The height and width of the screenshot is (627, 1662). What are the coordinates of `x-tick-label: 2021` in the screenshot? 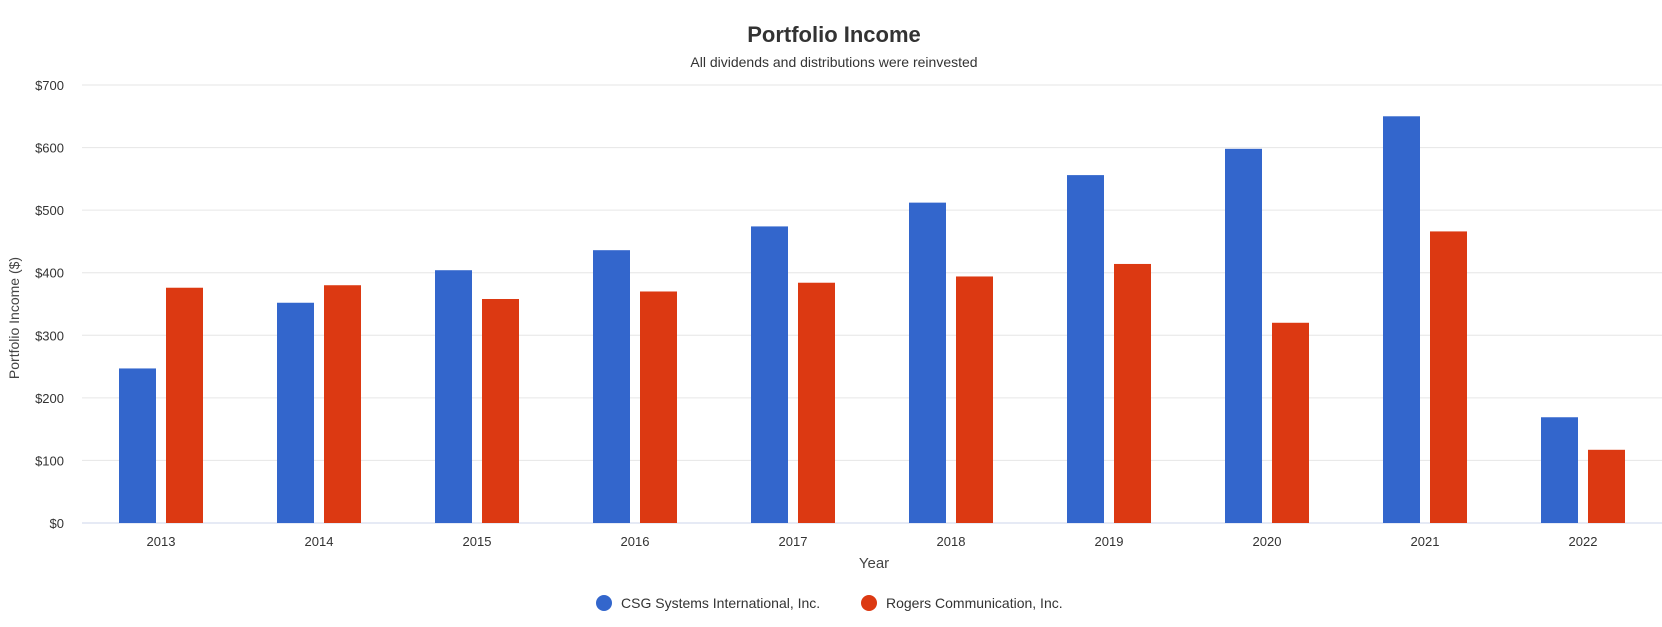 It's located at (1425, 541).